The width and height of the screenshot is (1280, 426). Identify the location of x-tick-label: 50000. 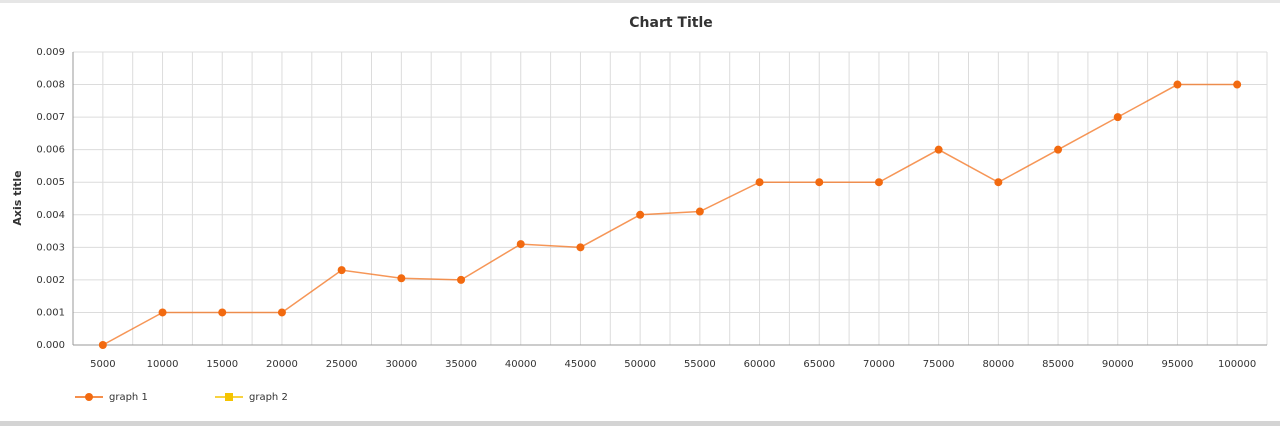
(640, 364).